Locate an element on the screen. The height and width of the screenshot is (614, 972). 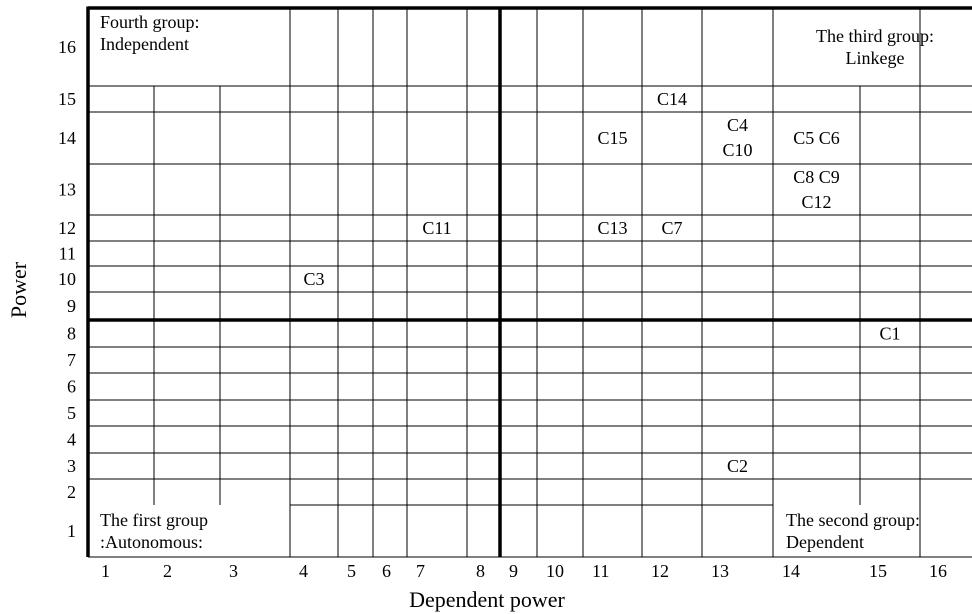
point-label: C3 is located at coordinates (313, 279).